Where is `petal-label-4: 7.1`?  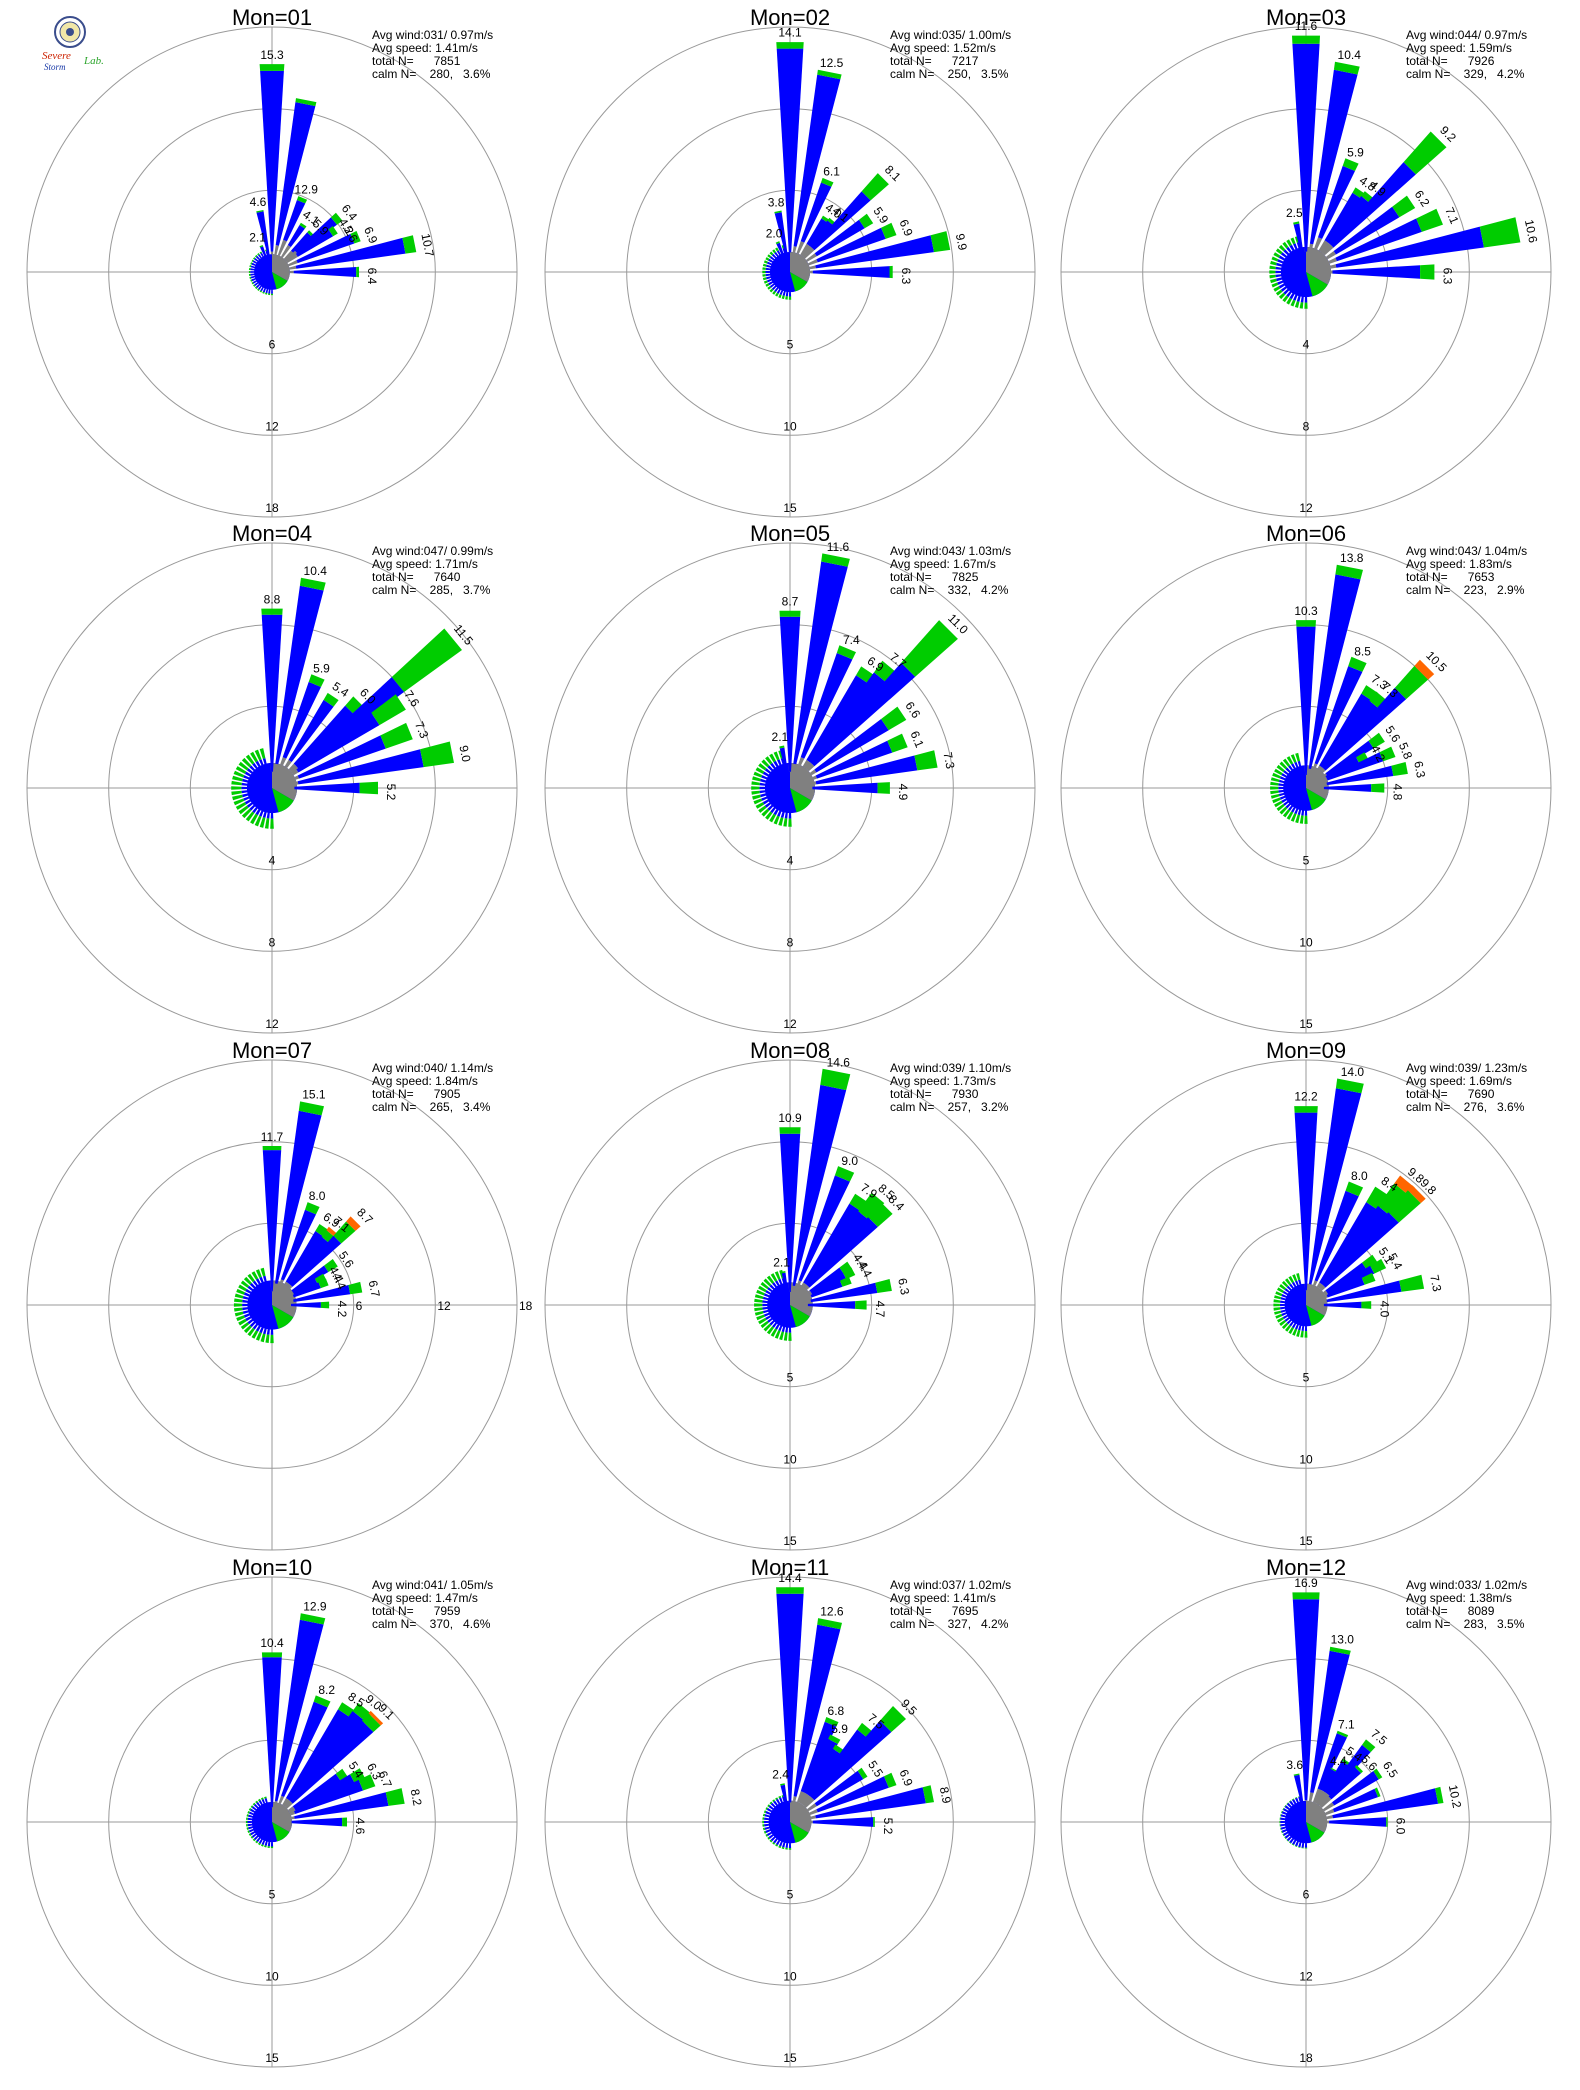
petal-label-4: 7.1 is located at coordinates (1346, 1724).